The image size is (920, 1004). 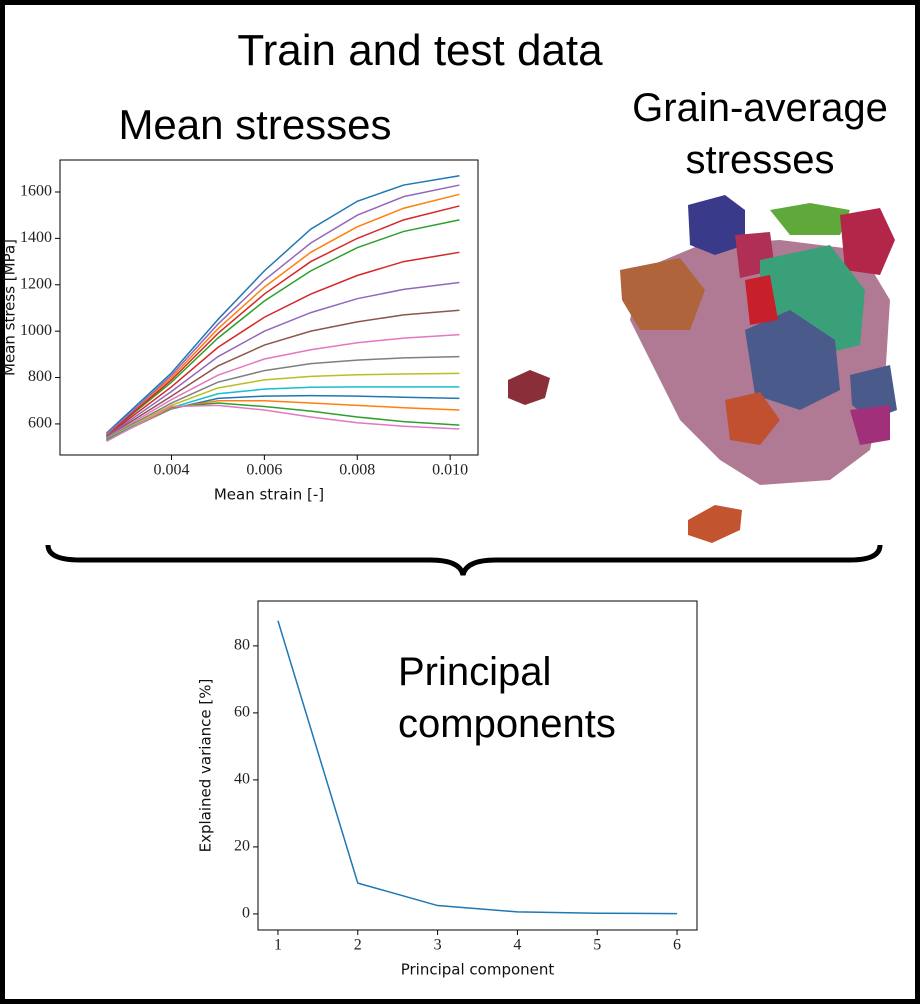 I want to click on y-tick-label: 80, so click(x=242, y=645).